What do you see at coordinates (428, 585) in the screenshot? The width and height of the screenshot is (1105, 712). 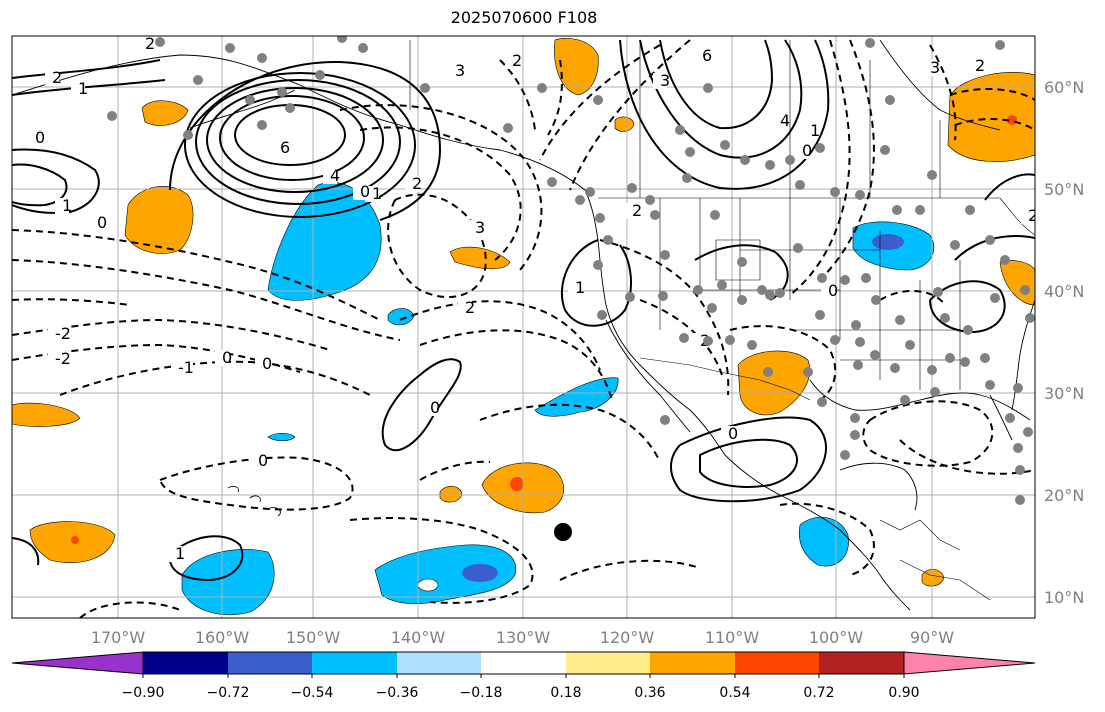 I see `shade-gap` at bounding box center [428, 585].